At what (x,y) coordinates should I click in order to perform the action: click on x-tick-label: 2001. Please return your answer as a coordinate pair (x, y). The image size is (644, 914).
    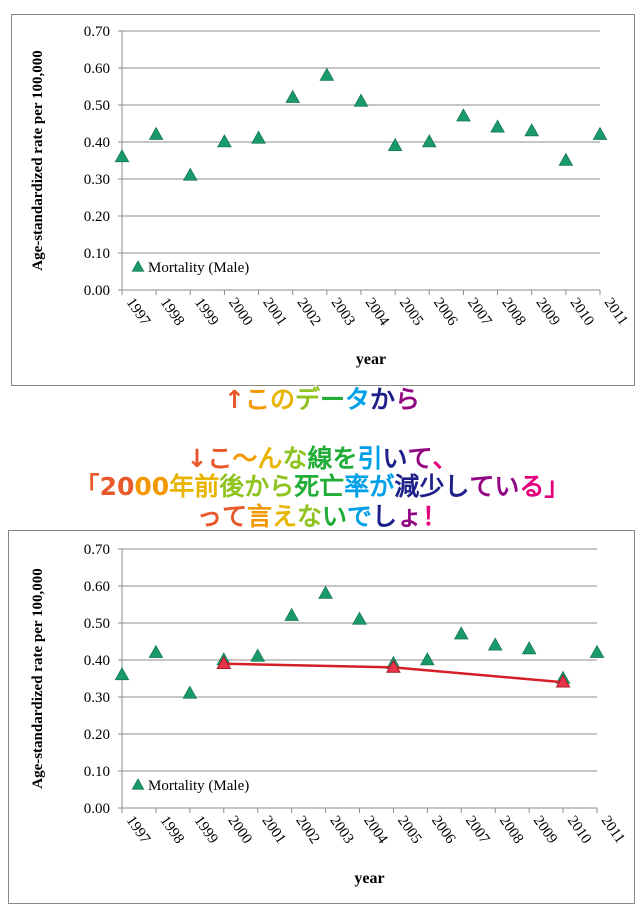
    Looking at the image, I should click on (273, 830).